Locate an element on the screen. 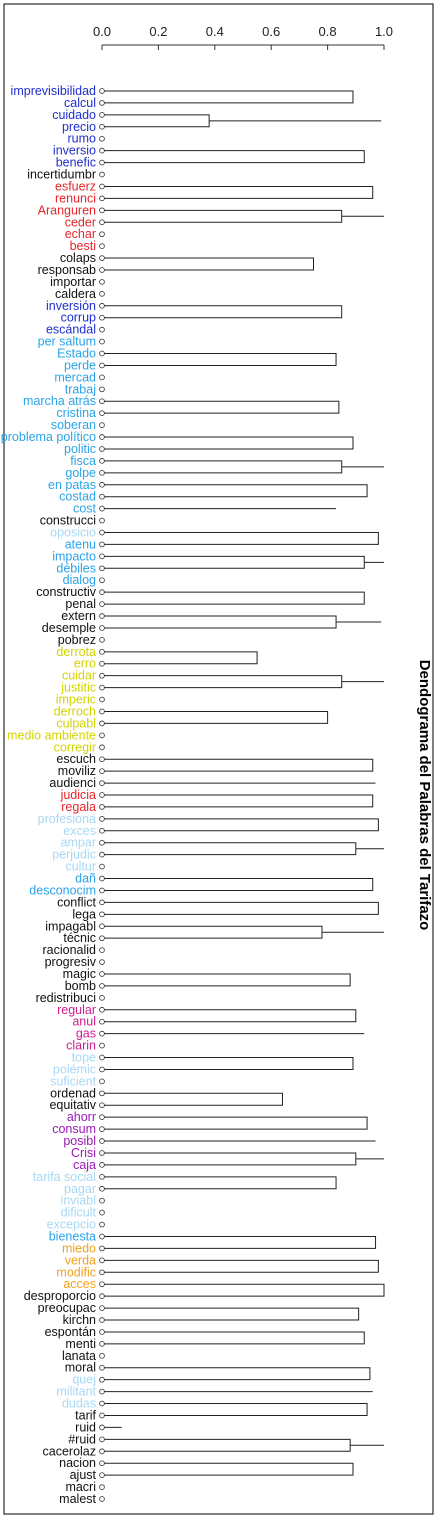  leaf-label: perde is located at coordinates (80, 365).